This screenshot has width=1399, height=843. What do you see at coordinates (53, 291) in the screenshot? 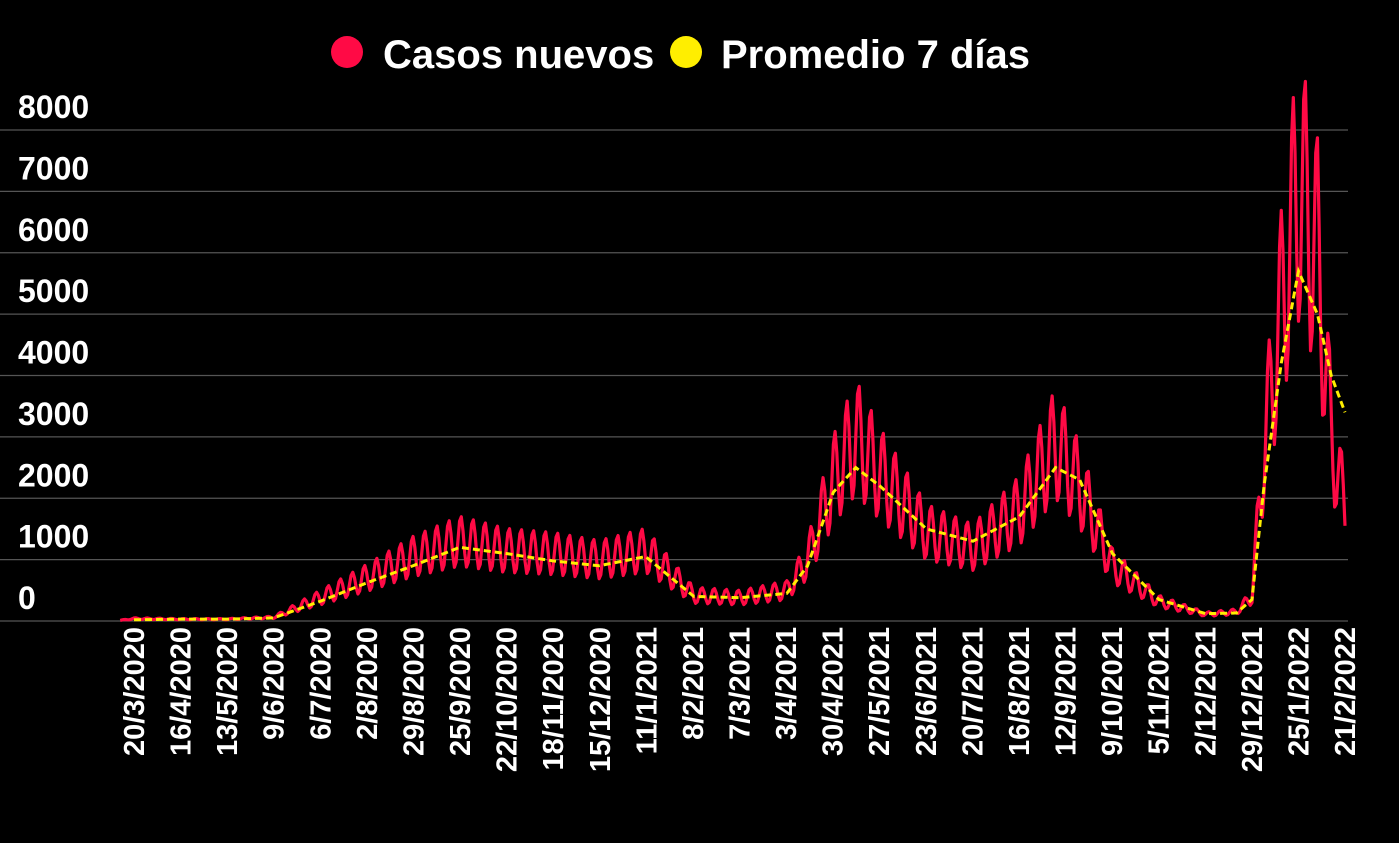
I see `y-tick-label: 5000` at bounding box center [53, 291].